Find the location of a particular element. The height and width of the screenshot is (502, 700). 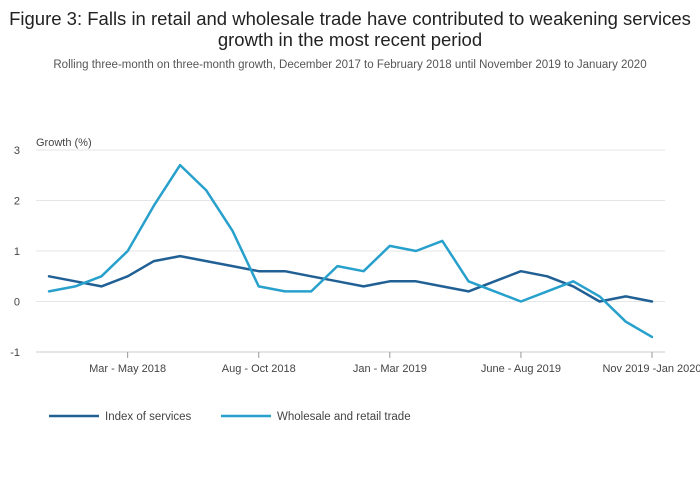

legend-label: Index of services is located at coordinates (148, 417).